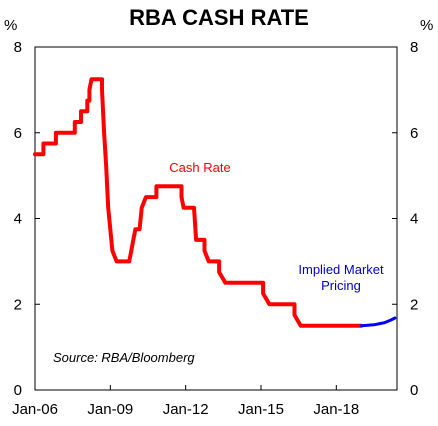 The width and height of the screenshot is (438, 426). What do you see at coordinates (18, 390) in the screenshot?
I see `y-tick-label-left: 0` at bounding box center [18, 390].